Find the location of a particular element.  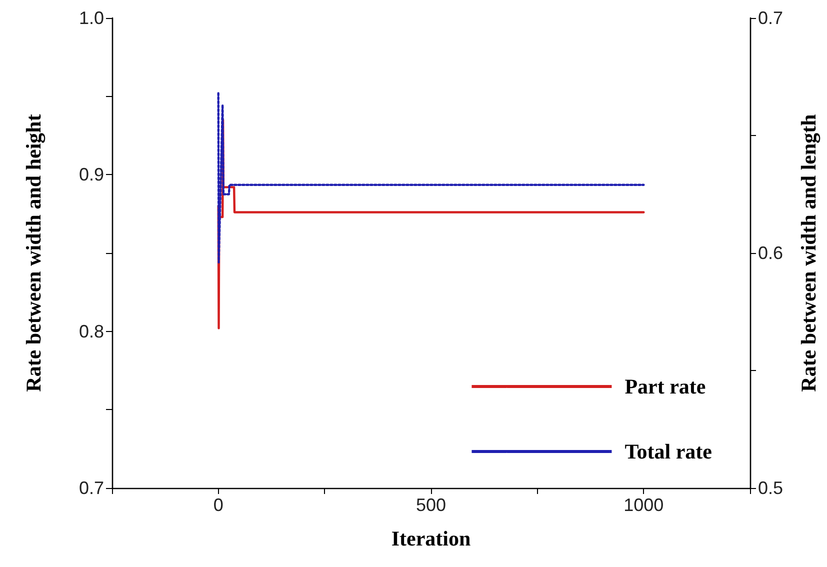

y2-tick-label: 0.6 is located at coordinates (771, 253).